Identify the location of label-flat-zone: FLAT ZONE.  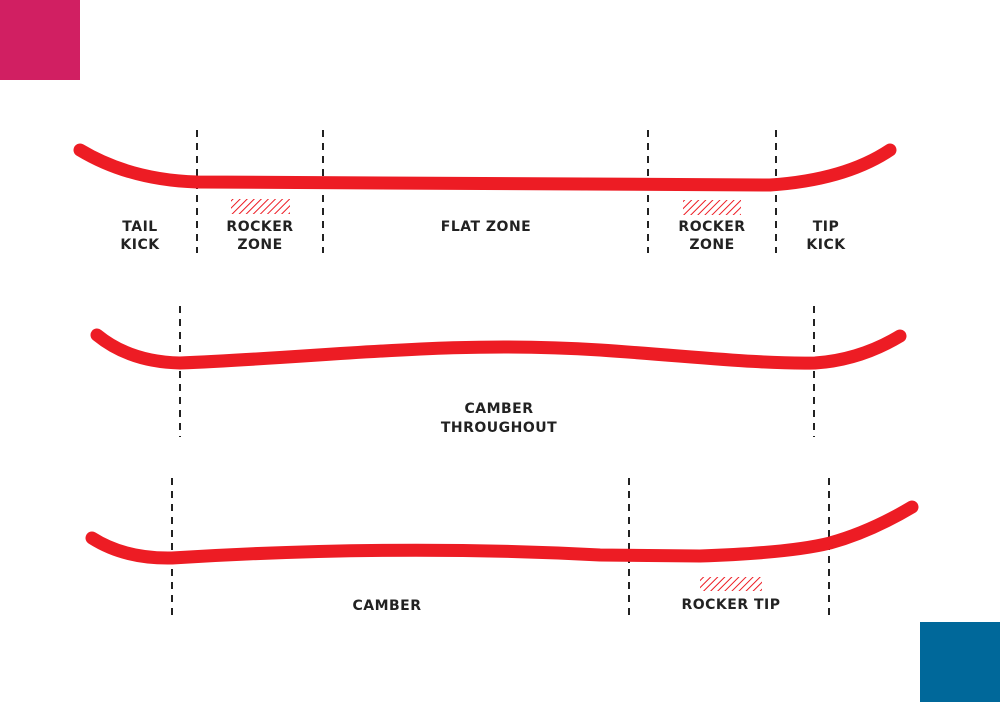
(486, 227).